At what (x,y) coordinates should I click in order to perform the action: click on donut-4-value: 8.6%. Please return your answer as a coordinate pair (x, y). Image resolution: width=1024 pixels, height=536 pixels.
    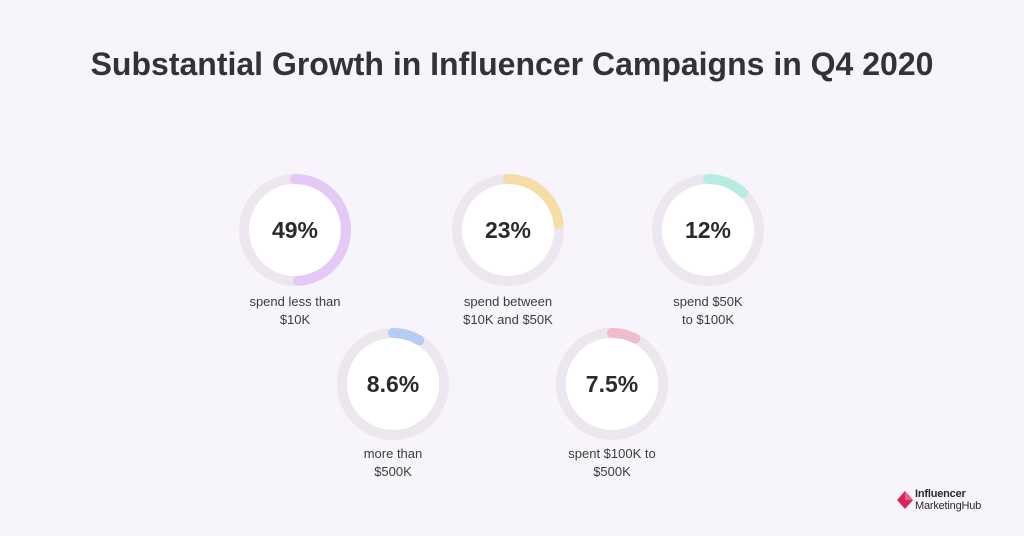
    Looking at the image, I should click on (393, 383).